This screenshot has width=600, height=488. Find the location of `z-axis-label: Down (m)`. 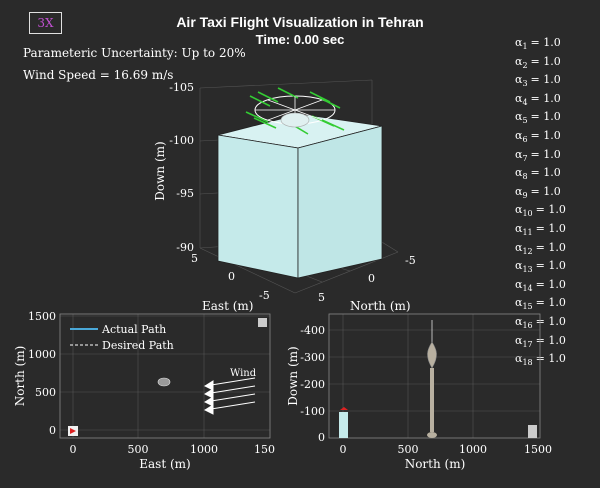

z-axis-label: Down (m) is located at coordinates (160, 170).